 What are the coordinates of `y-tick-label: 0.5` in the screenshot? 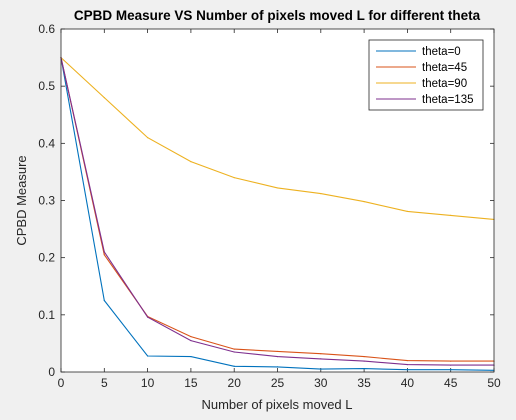 It's located at (46, 86).